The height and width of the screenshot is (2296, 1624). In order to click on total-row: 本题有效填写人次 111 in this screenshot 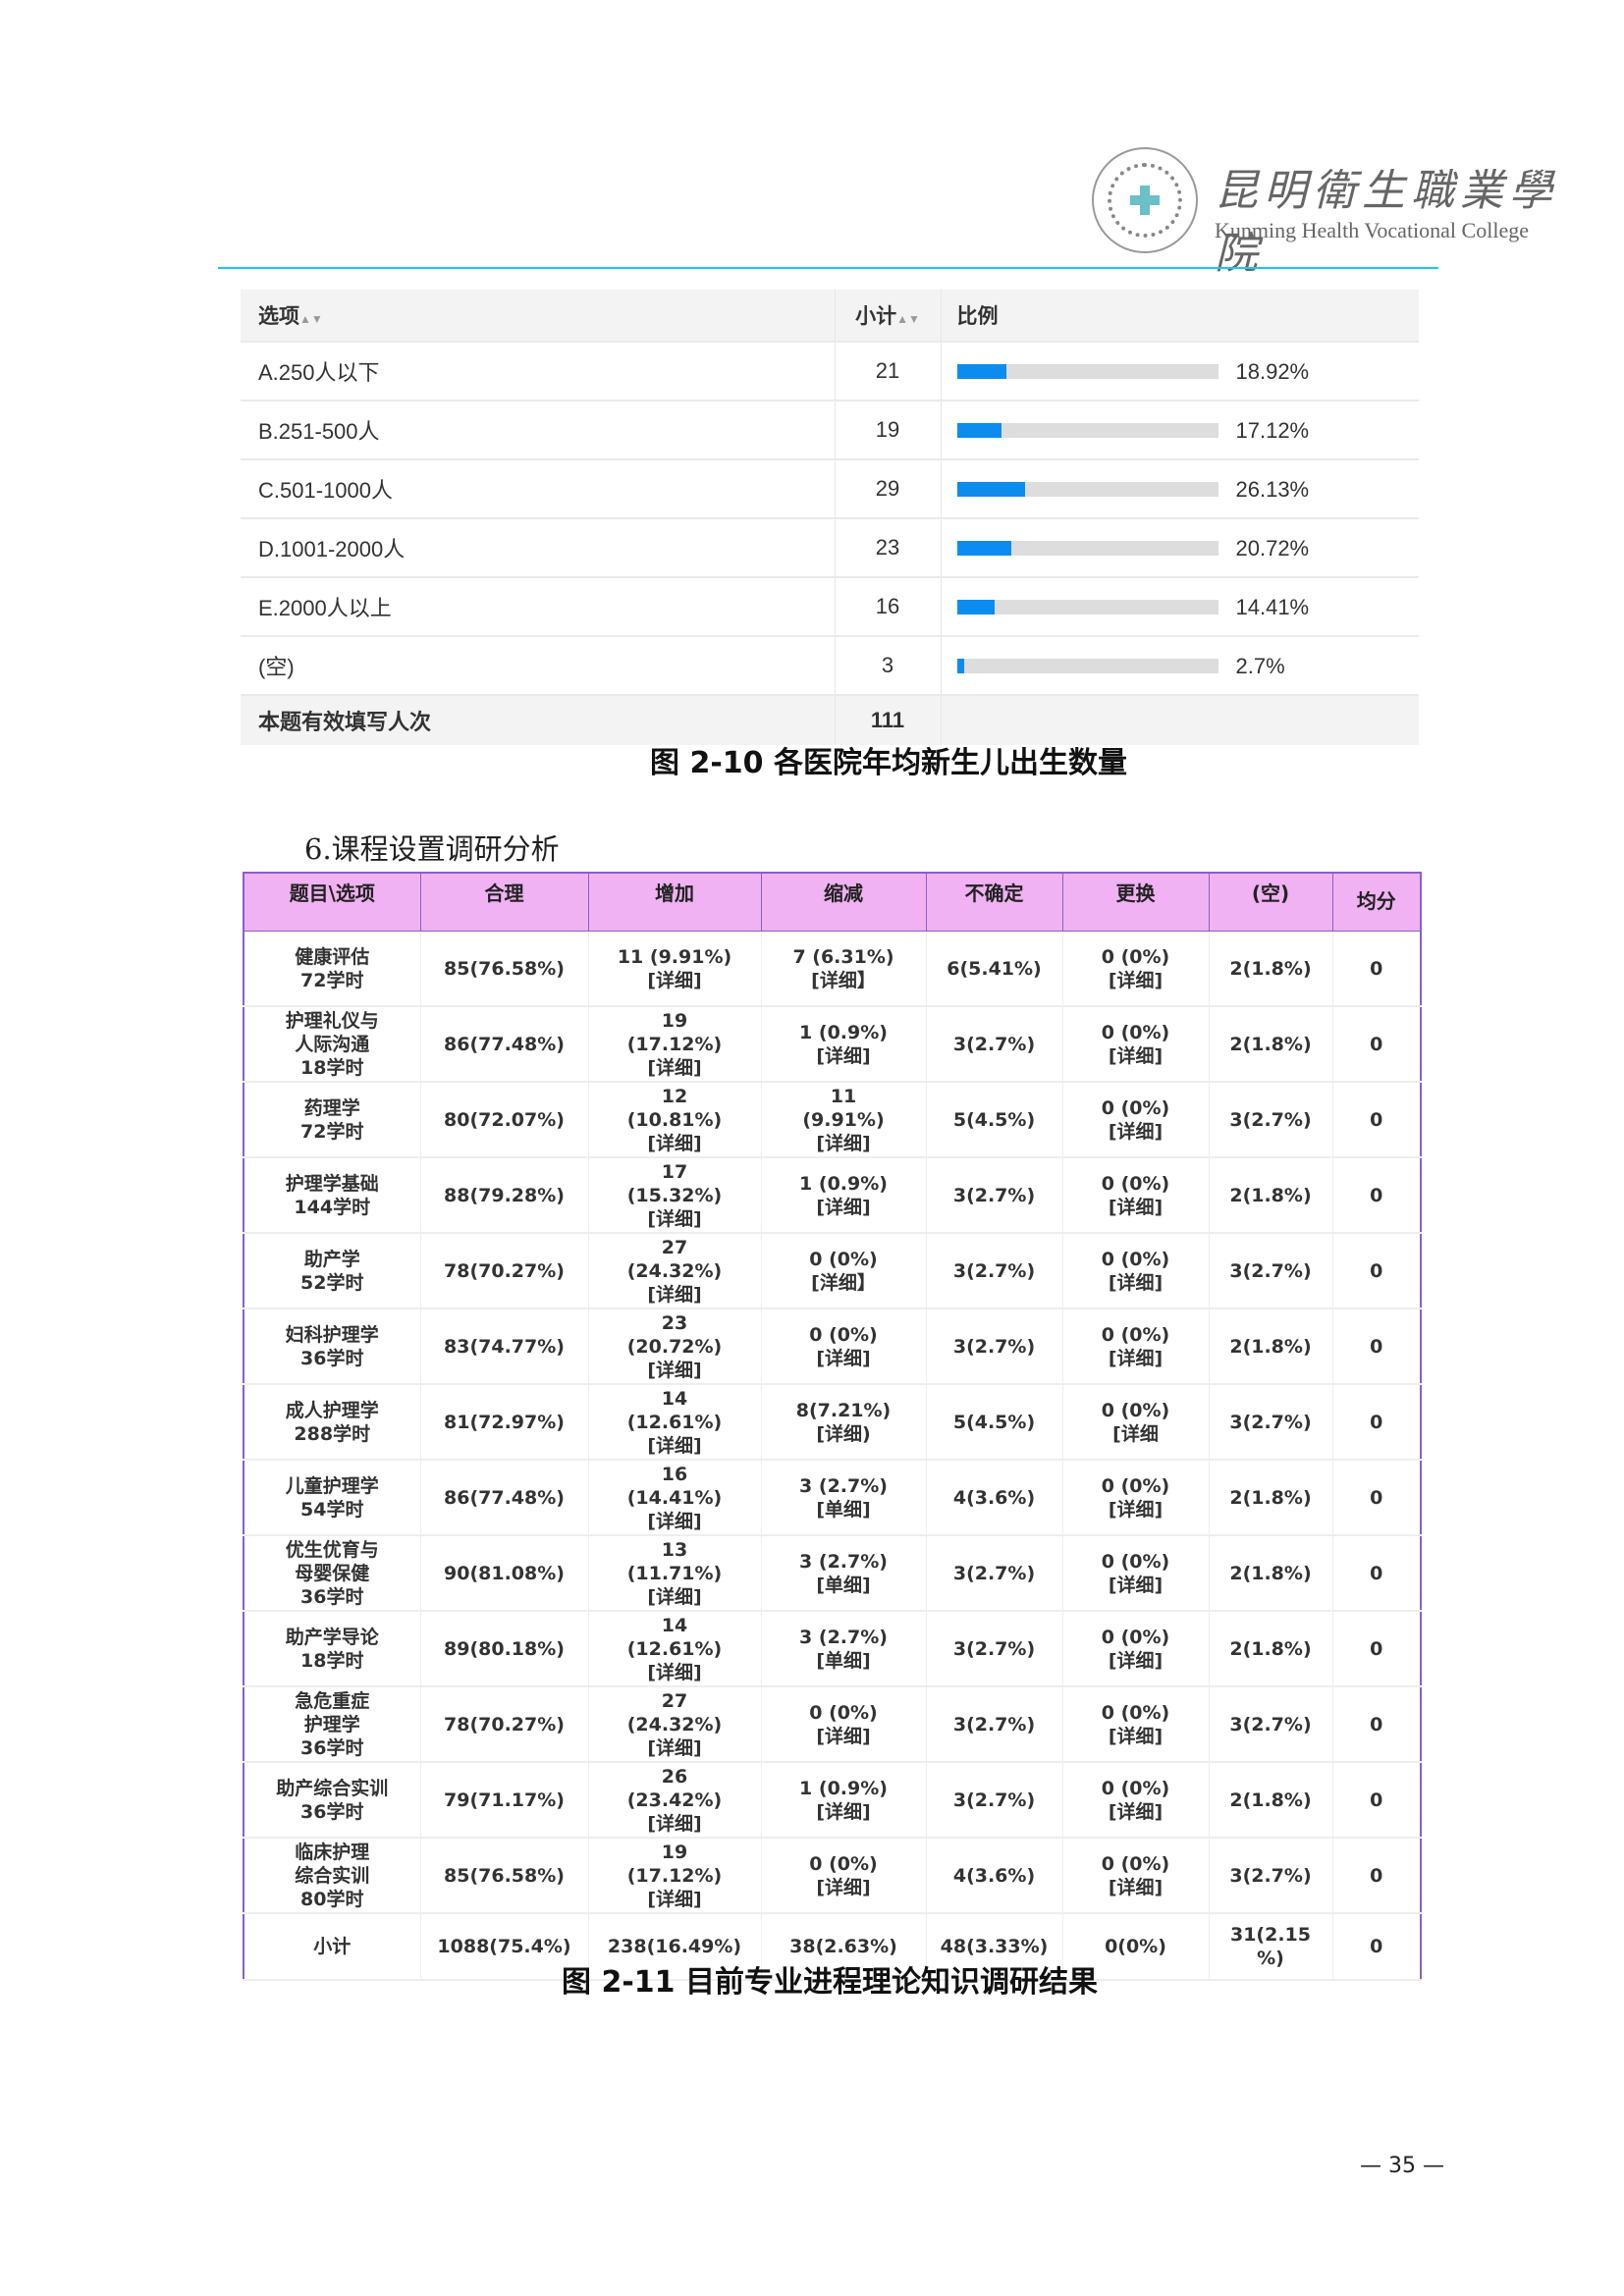, I will do `click(830, 720)`.